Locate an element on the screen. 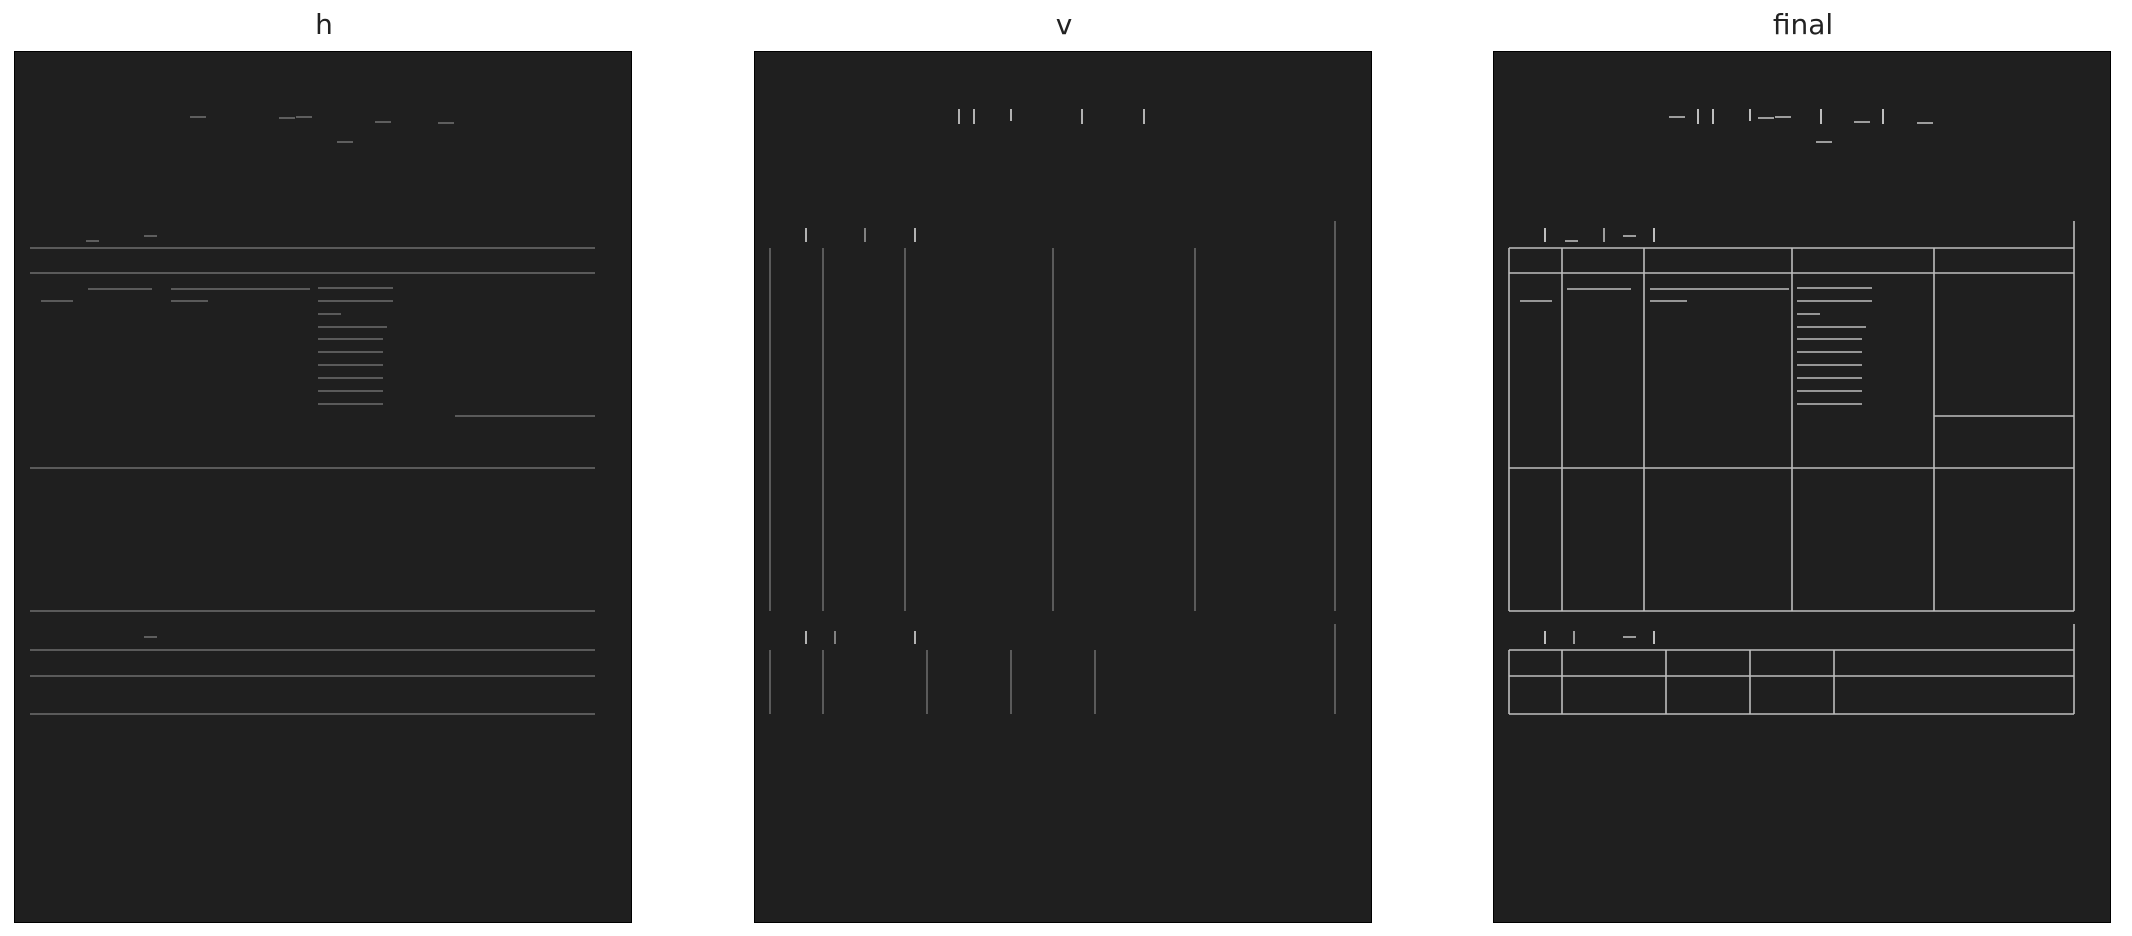  panel-title-h: h is located at coordinates (324, 24).